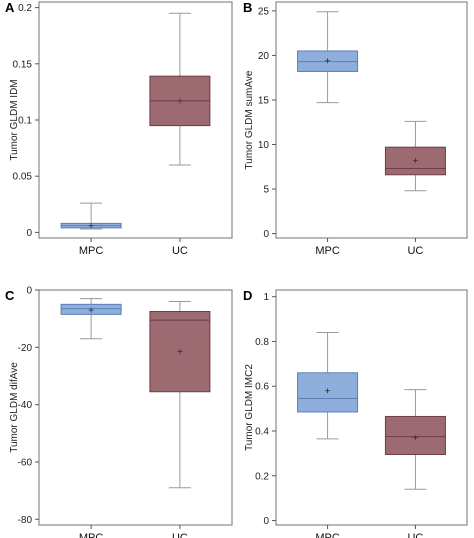  Describe the element at coordinates (29, 233) in the screenshot. I see `panel-a-ytick-label: 0` at that location.